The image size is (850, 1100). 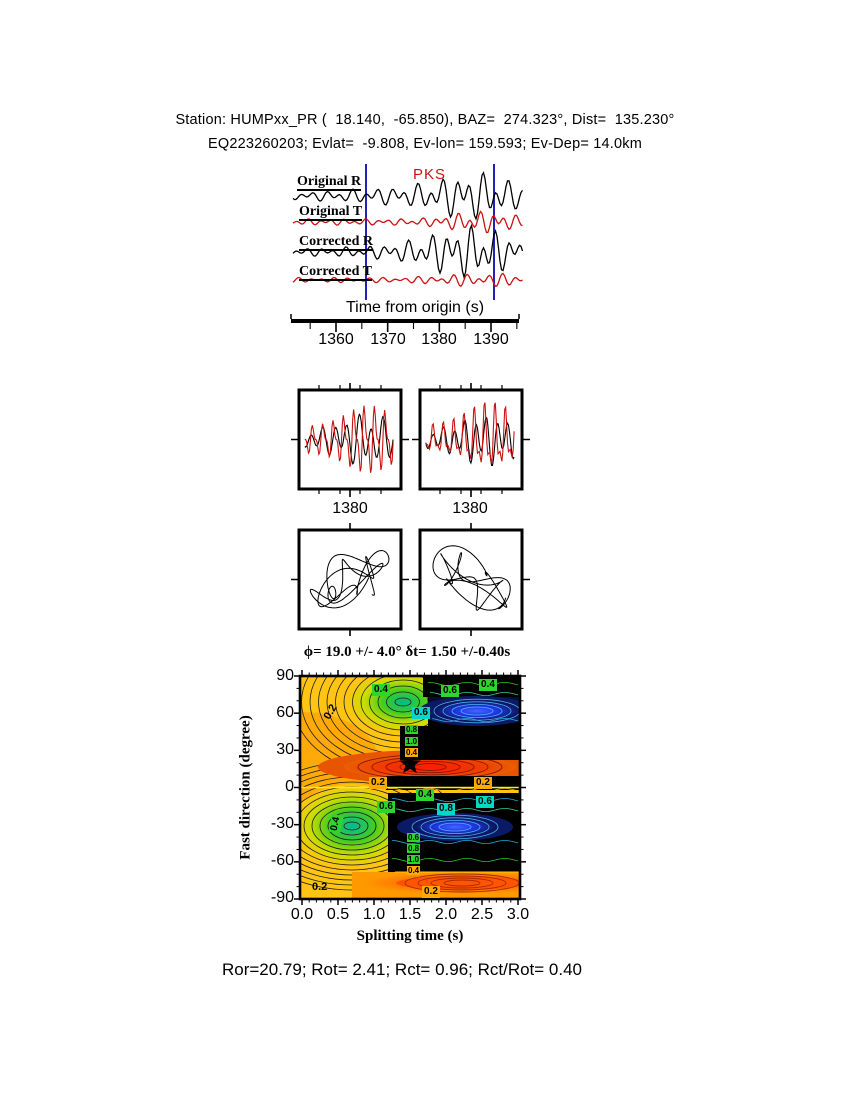 I want to click on blue-rings-lower, so click(x=455, y=827).